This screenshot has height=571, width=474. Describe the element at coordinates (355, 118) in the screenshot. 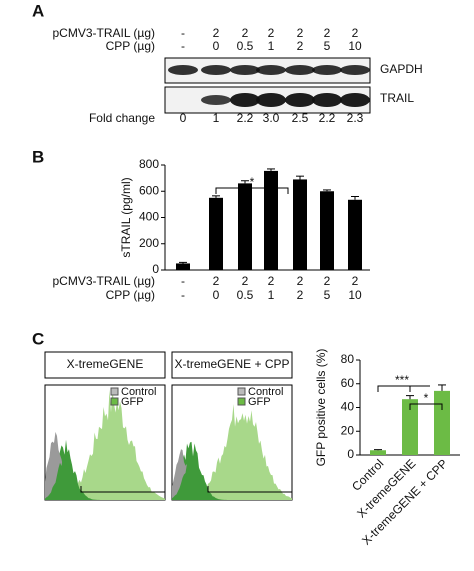

I see `fold-value: 2.3` at that location.